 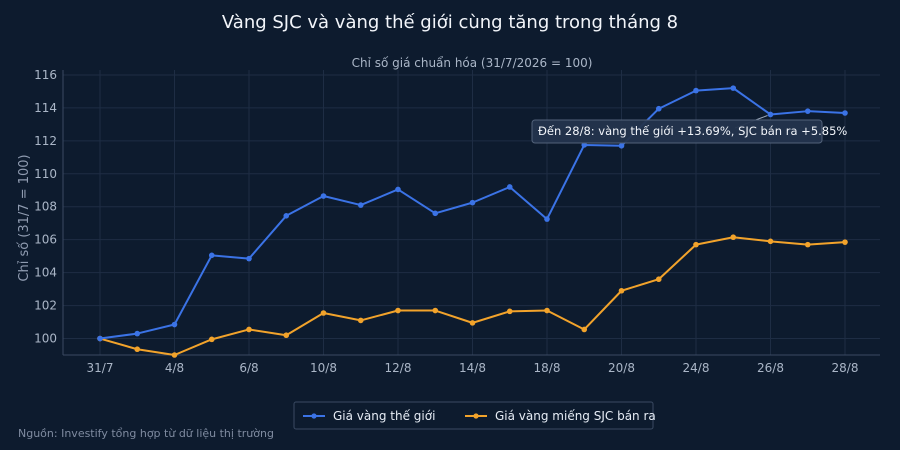 What do you see at coordinates (384, 416) in the screenshot?
I see `legend-label-world: Giá vàng thế giới` at bounding box center [384, 416].